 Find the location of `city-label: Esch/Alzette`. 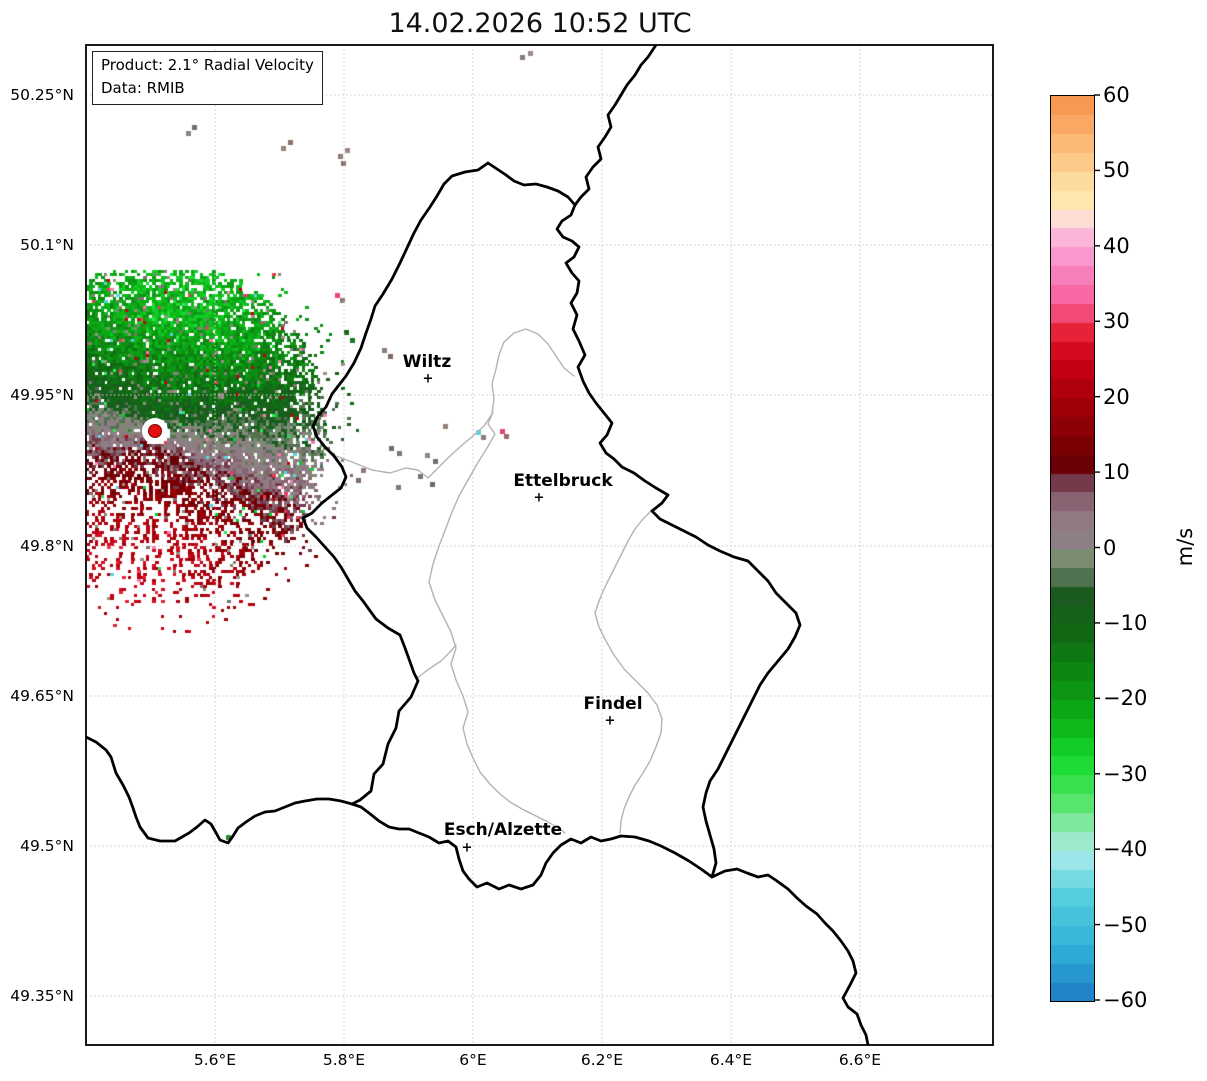

city-label: Esch/Alzette is located at coordinates (503, 830).